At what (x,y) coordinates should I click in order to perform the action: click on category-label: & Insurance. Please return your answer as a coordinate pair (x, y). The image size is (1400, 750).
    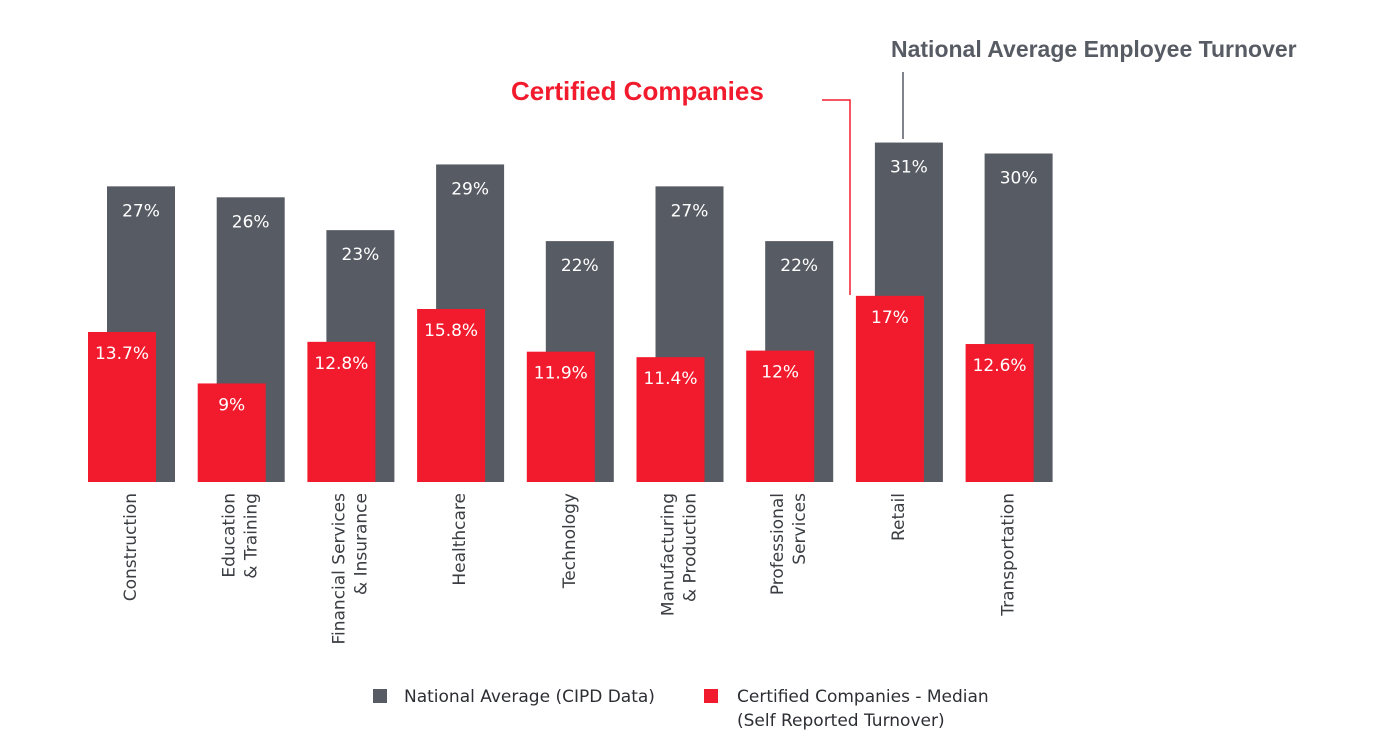
    Looking at the image, I should click on (361, 544).